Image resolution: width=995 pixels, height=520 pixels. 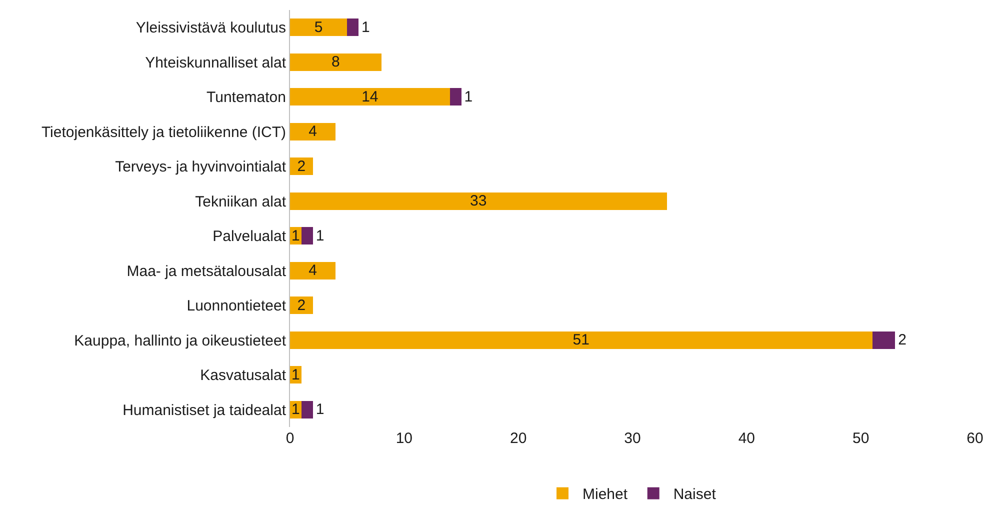 What do you see at coordinates (290, 438) in the screenshot?
I see `x-tick-label: 0` at bounding box center [290, 438].